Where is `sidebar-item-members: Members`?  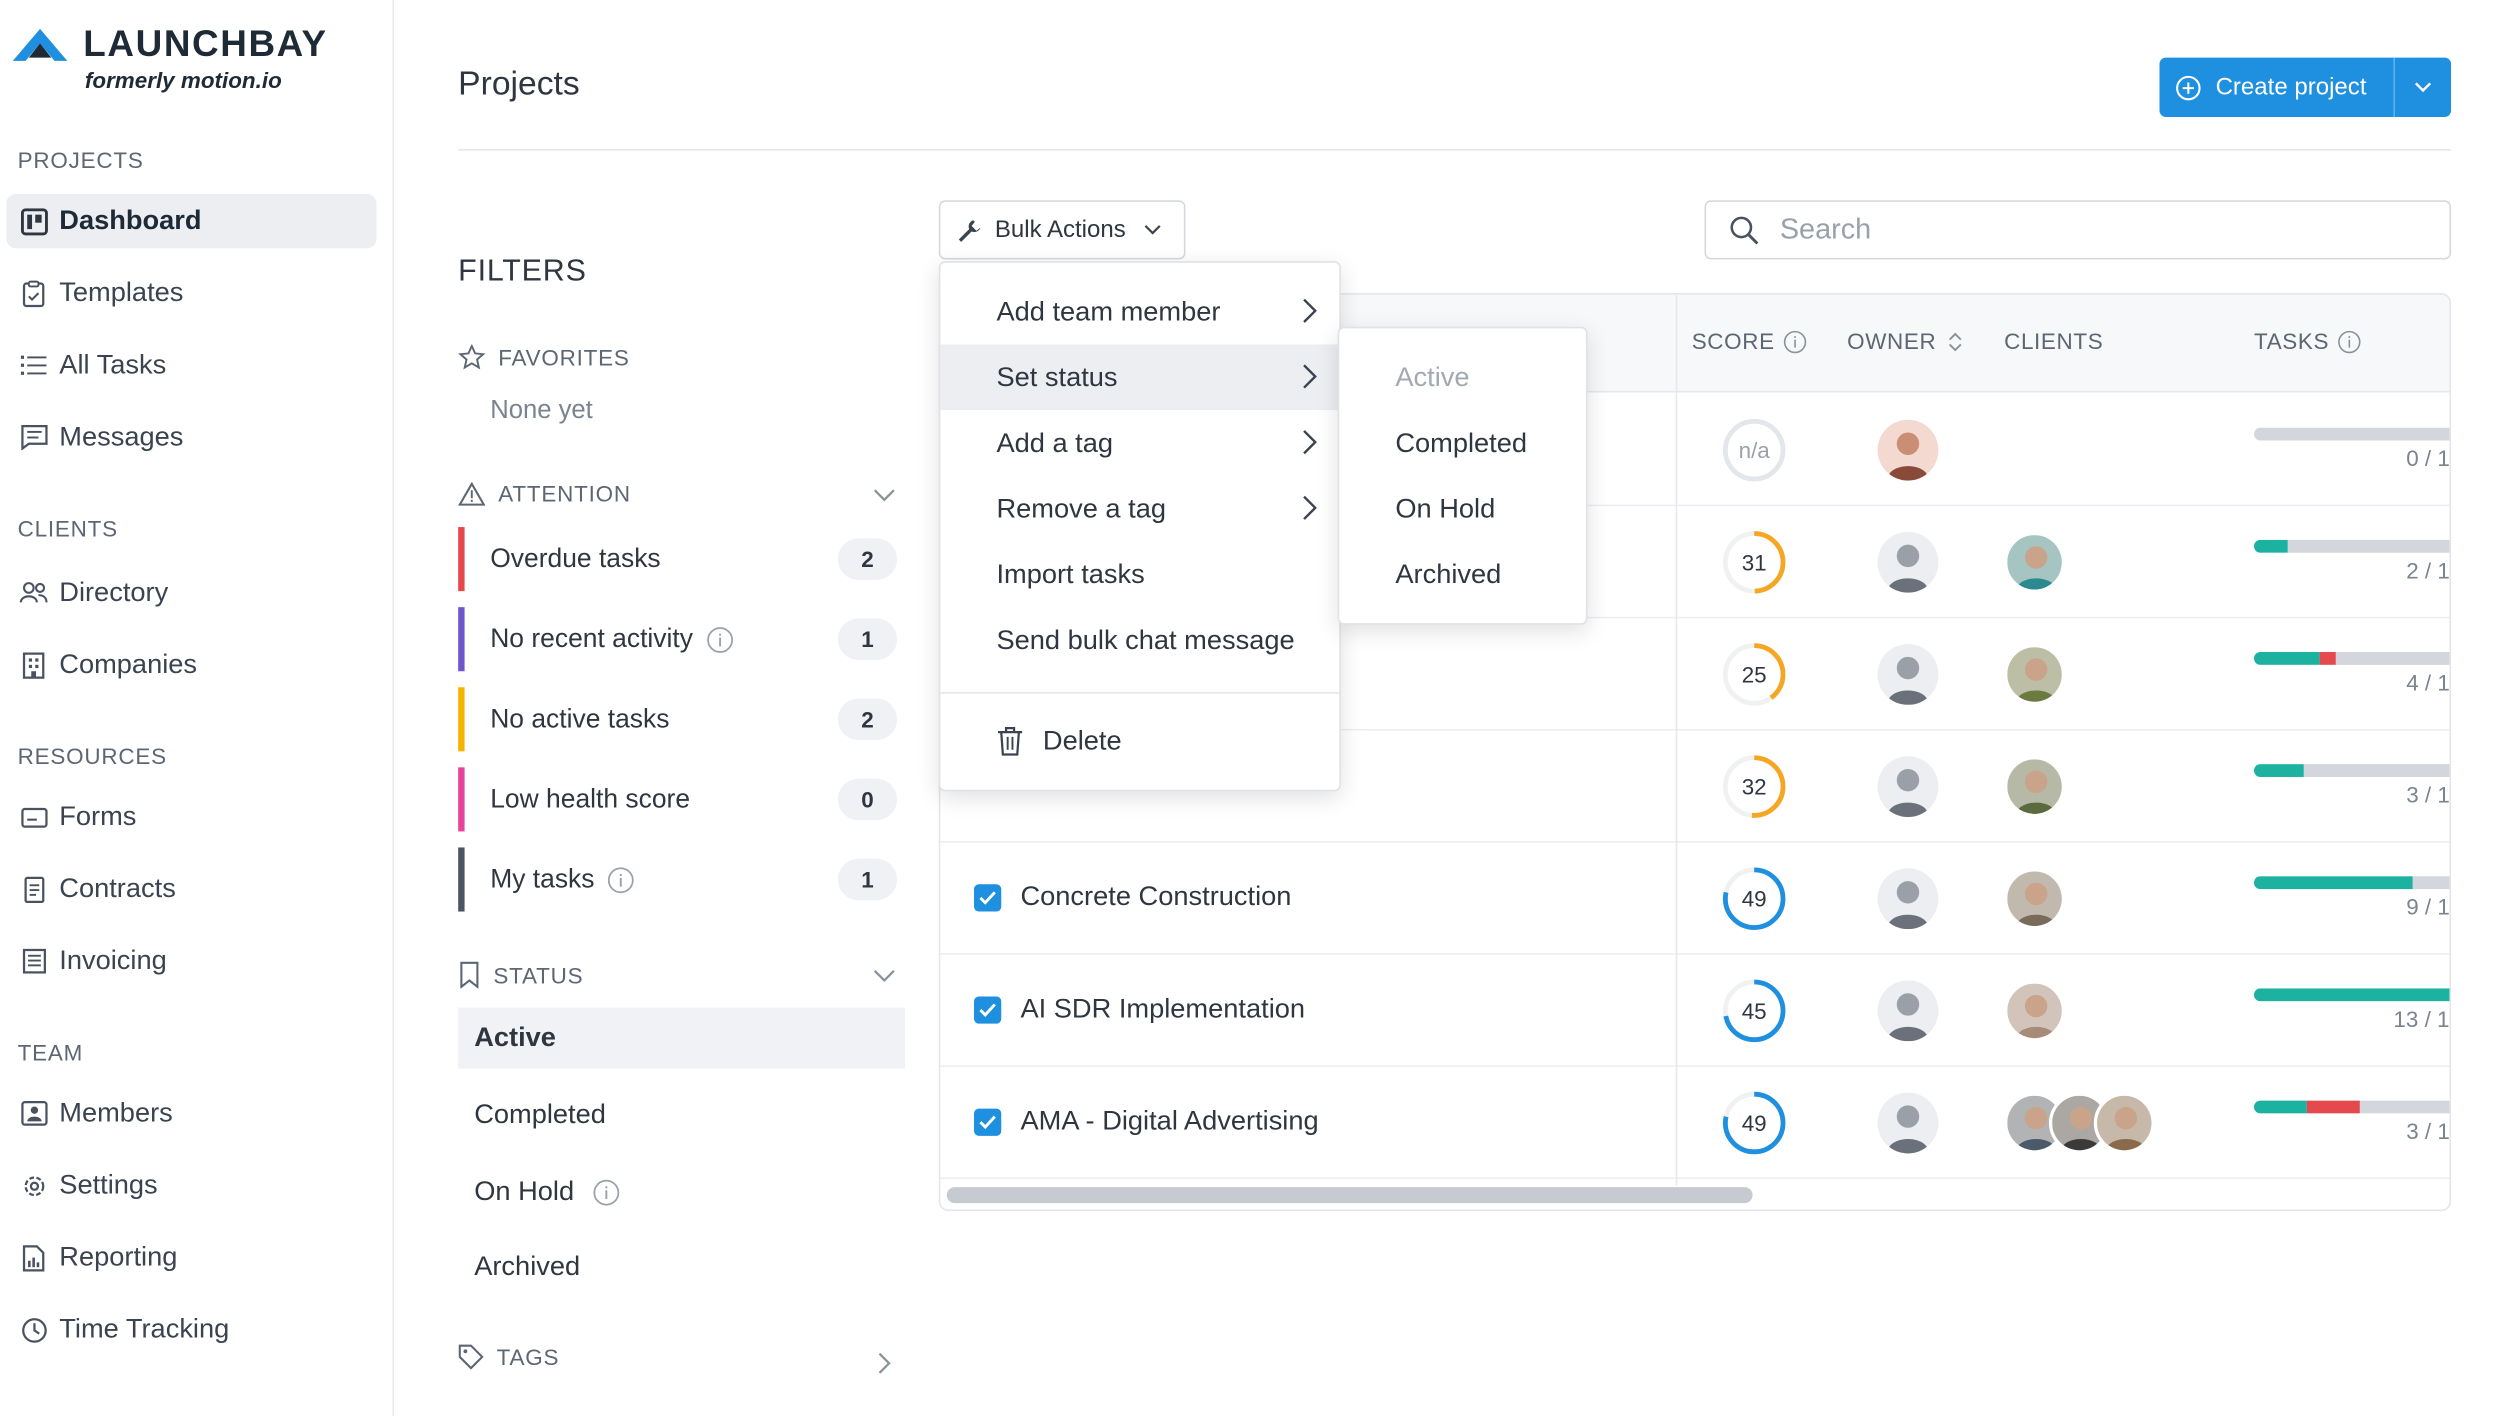
sidebar-item-members: Members is located at coordinates (191, 1113).